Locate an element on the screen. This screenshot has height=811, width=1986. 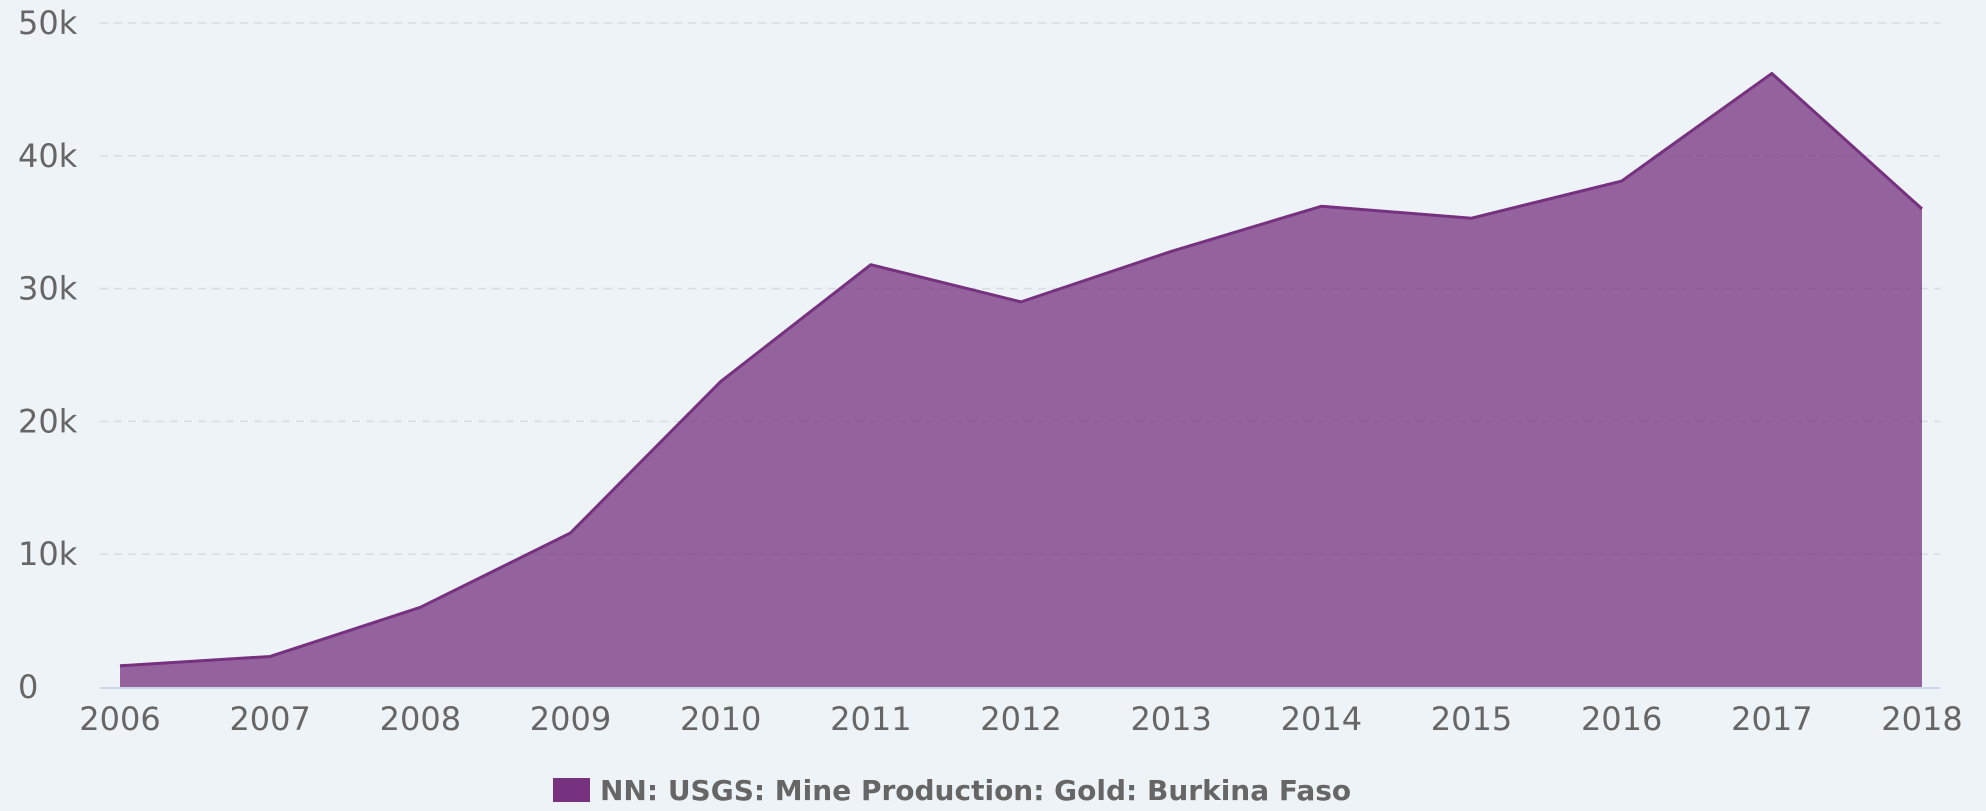
legend-swatch is located at coordinates (571, 790).